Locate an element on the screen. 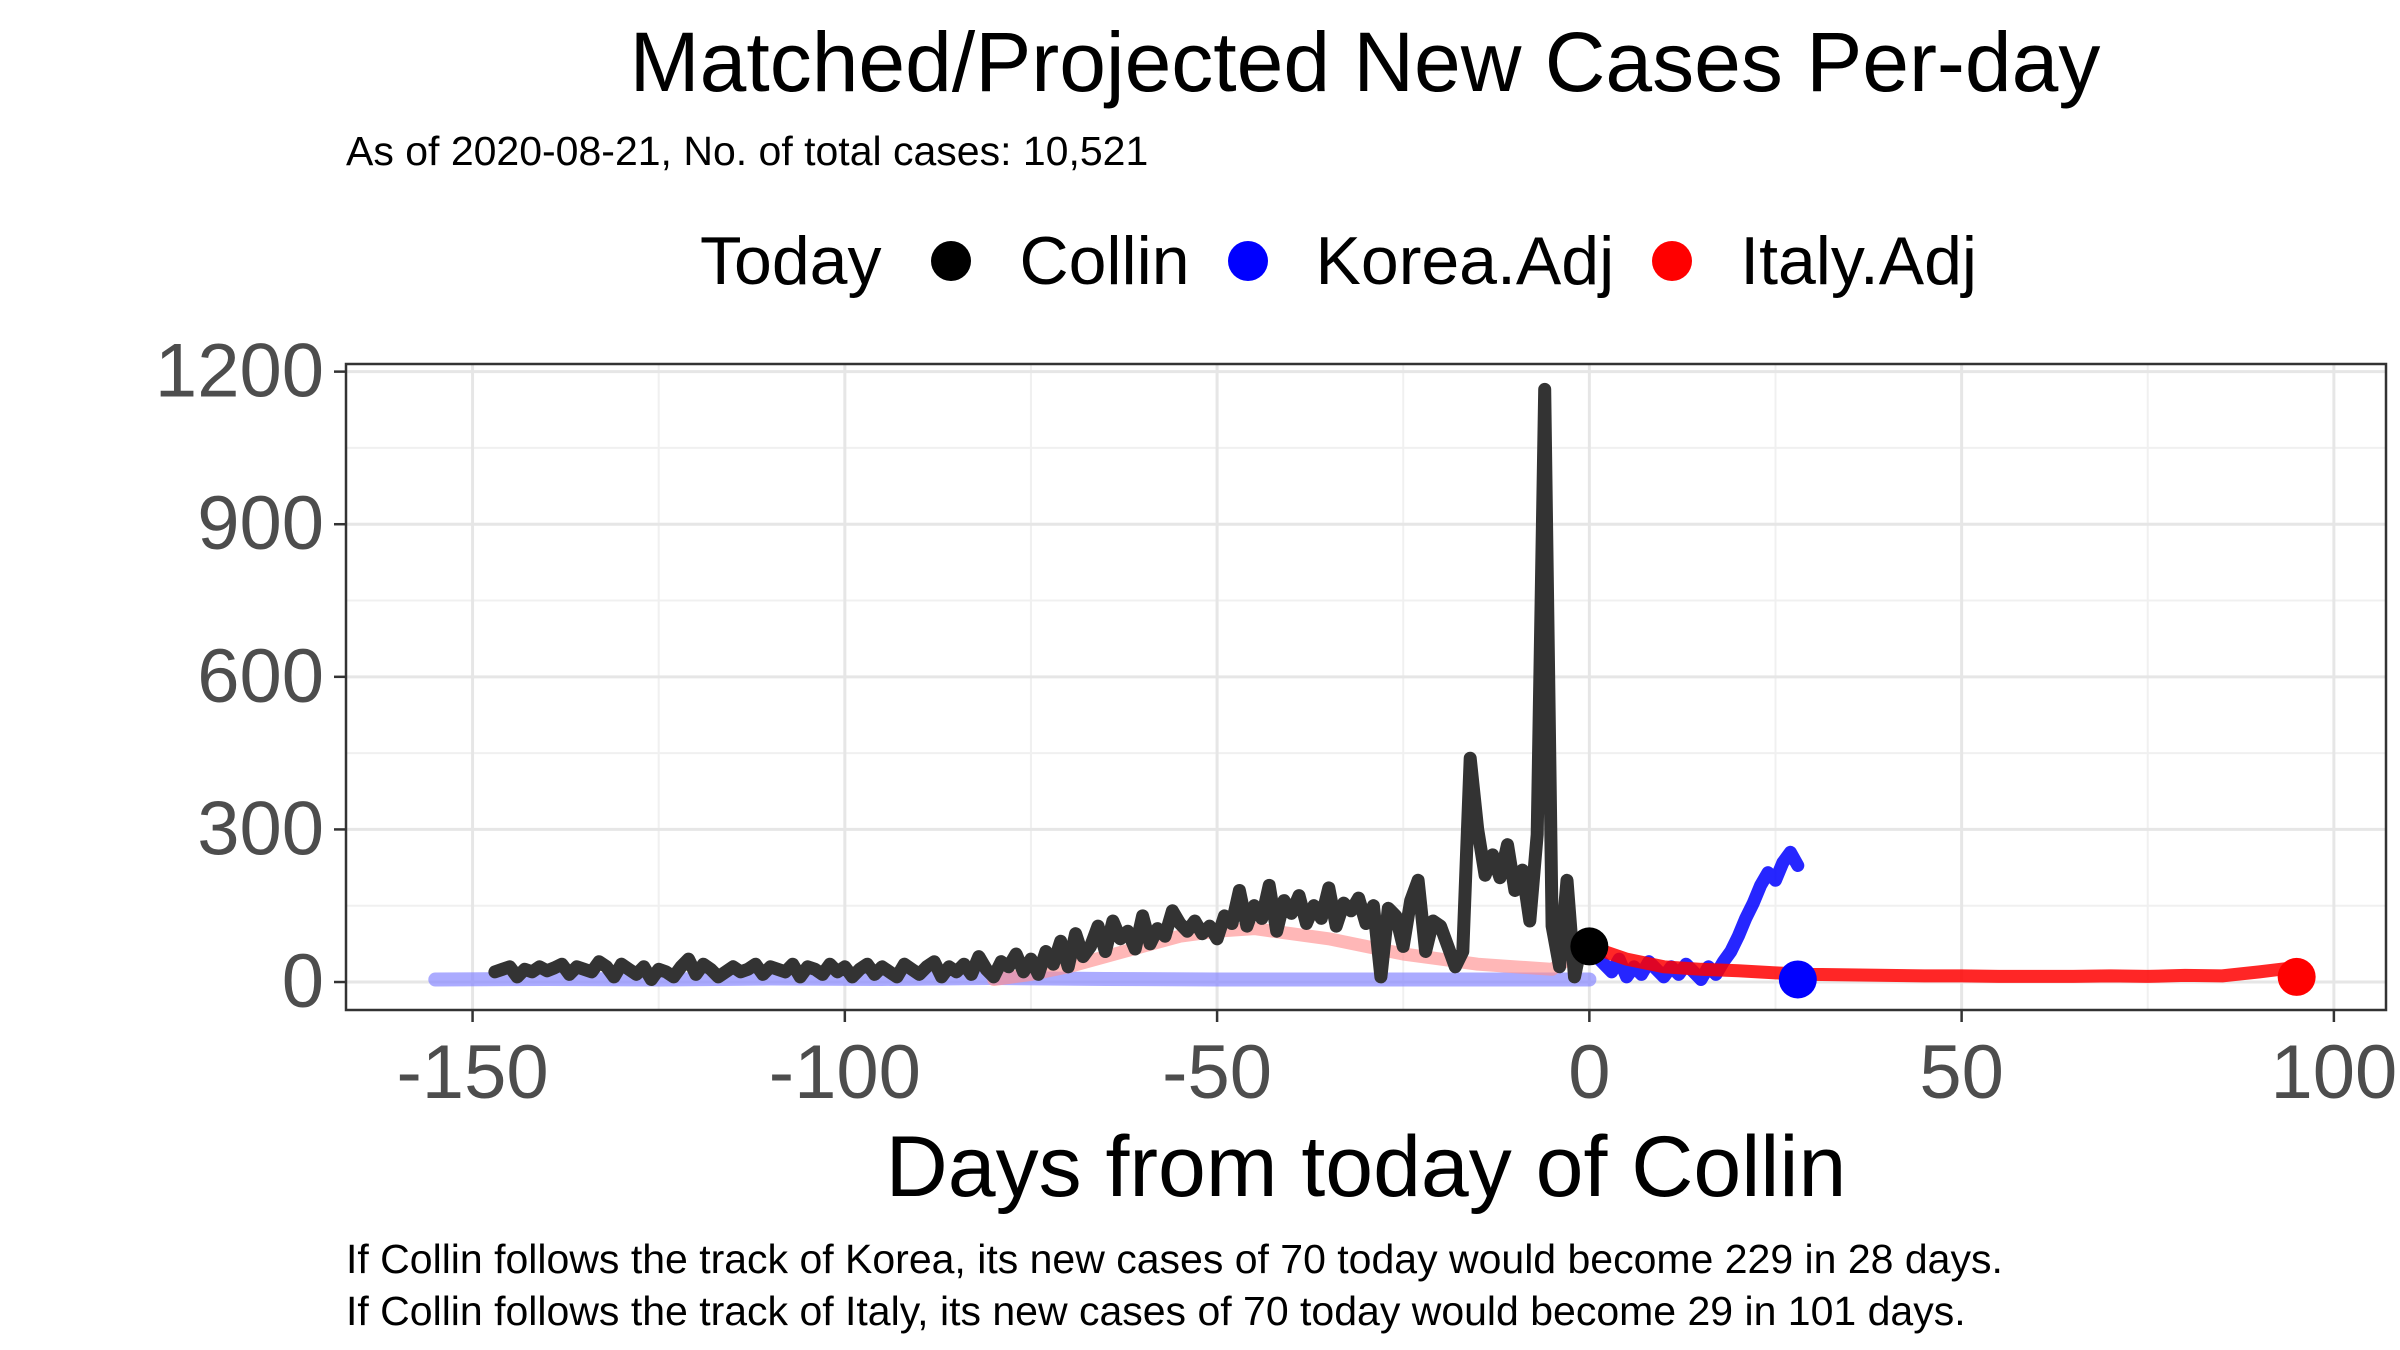  legend-label-collin: Collin is located at coordinates (1104, 261).